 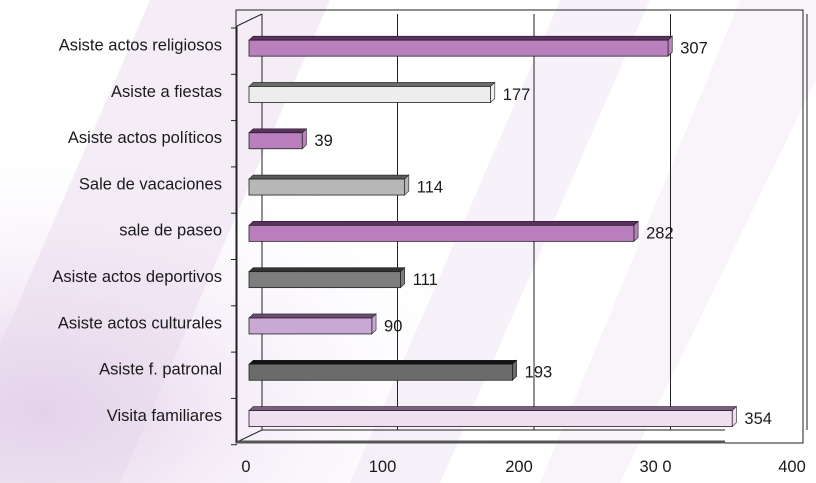 I want to click on value-label-8: 193, so click(x=539, y=373).